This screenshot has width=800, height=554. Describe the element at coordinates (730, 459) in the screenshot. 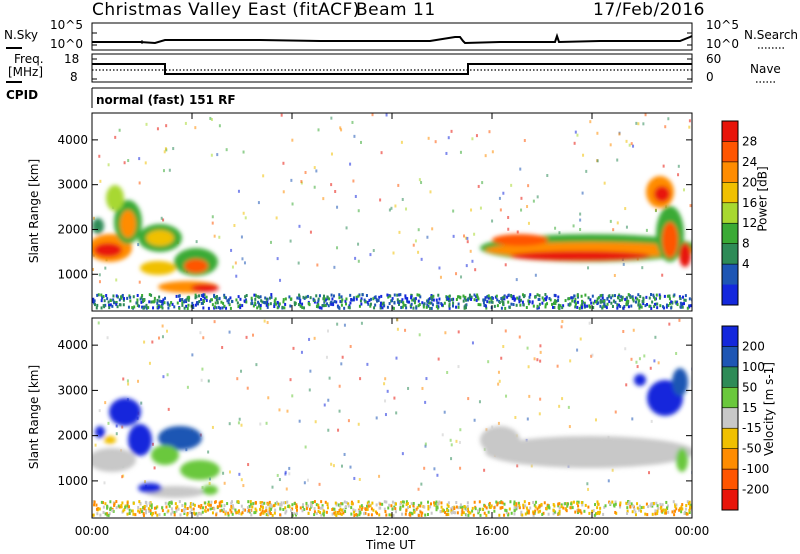

I see `colorbar-segment` at that location.